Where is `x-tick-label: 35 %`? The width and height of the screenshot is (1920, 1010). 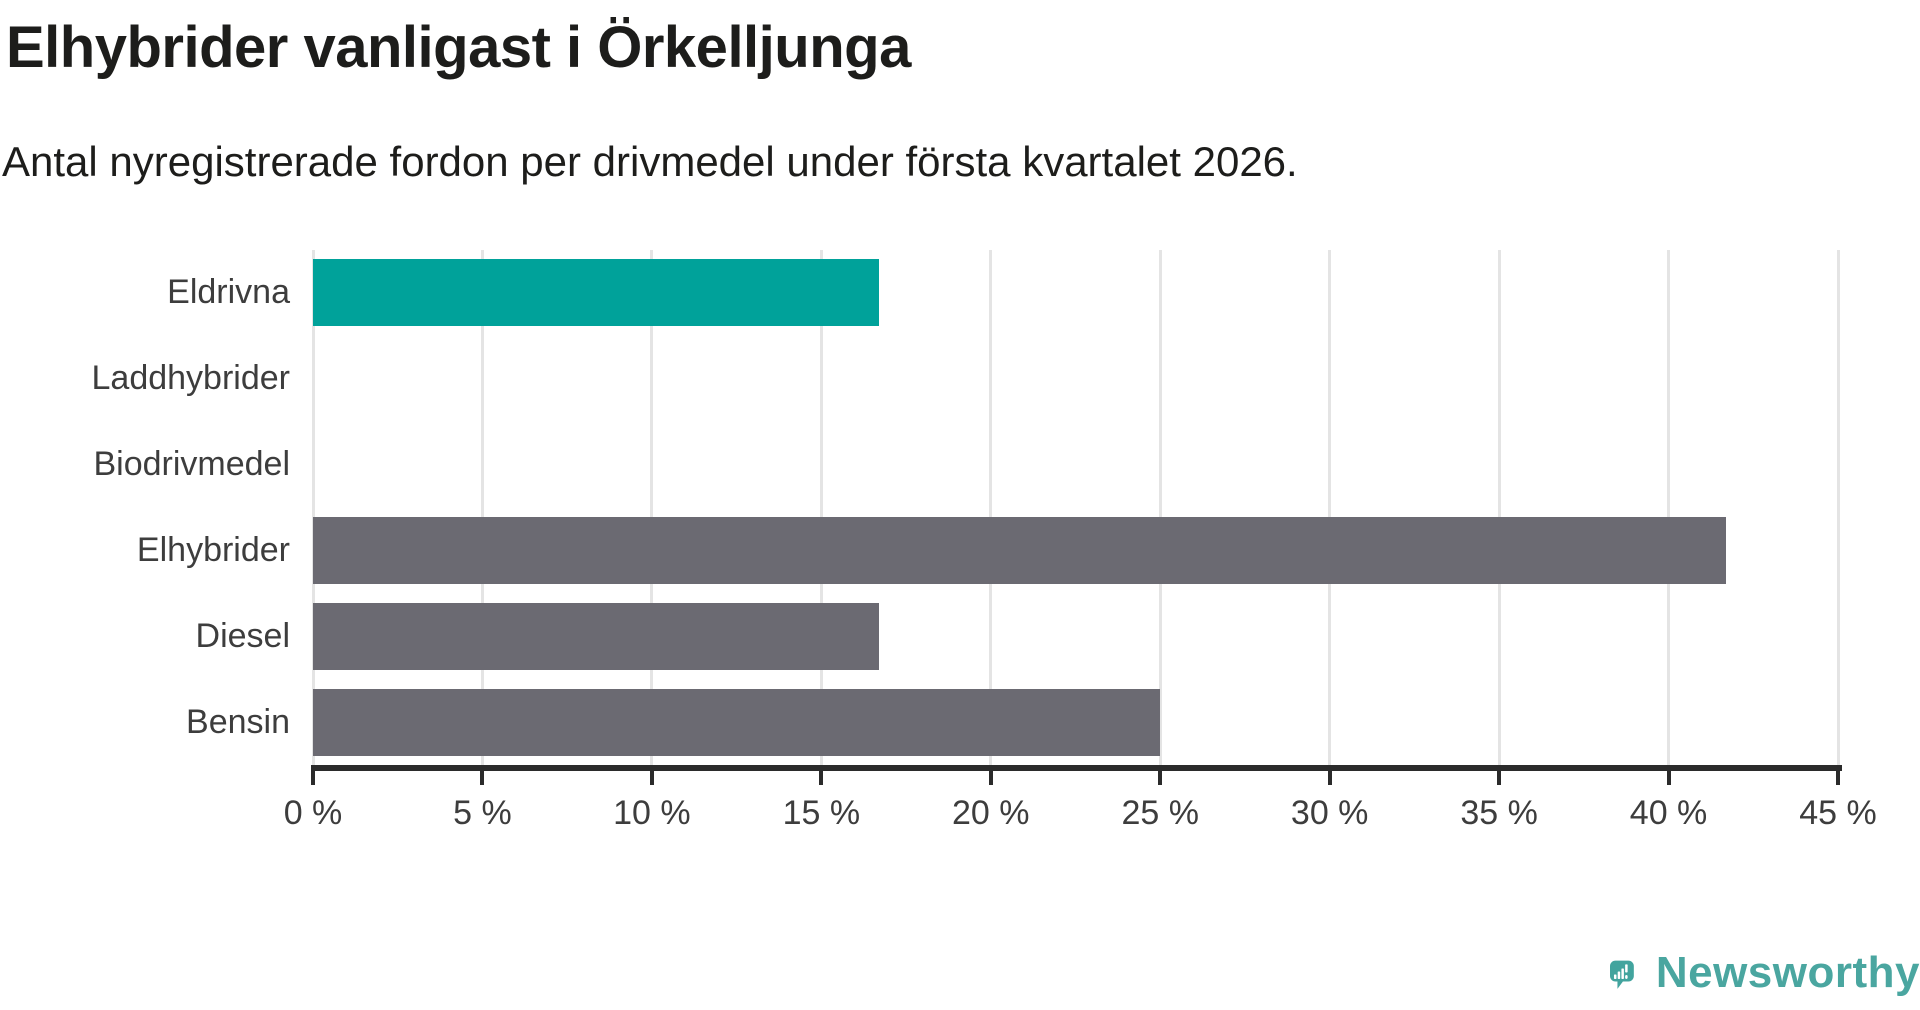 x-tick-label: 35 % is located at coordinates (1499, 813).